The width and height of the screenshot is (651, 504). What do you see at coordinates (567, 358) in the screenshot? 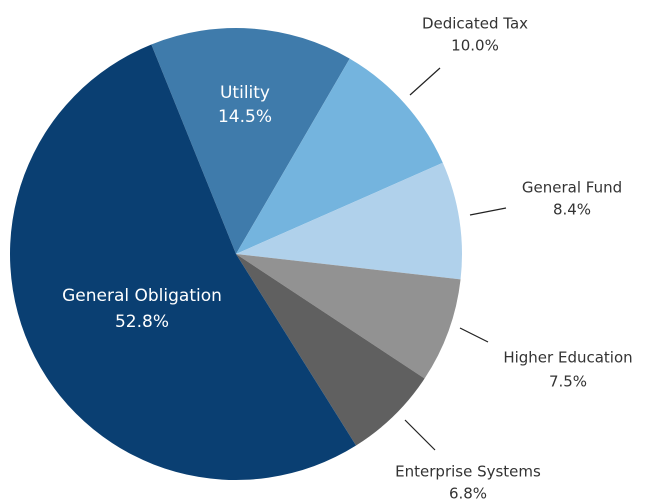
I see `slice-label: Higher Education` at bounding box center [567, 358].